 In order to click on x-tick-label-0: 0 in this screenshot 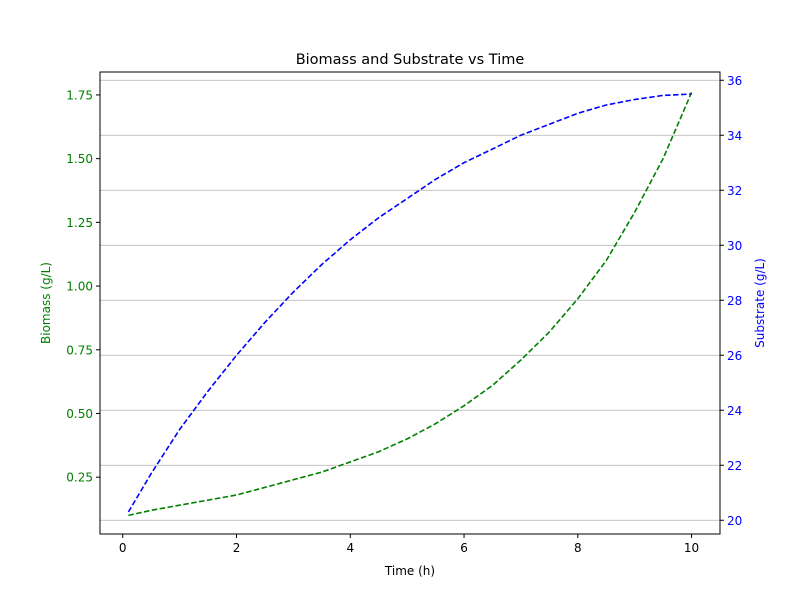, I will do `click(123, 548)`.